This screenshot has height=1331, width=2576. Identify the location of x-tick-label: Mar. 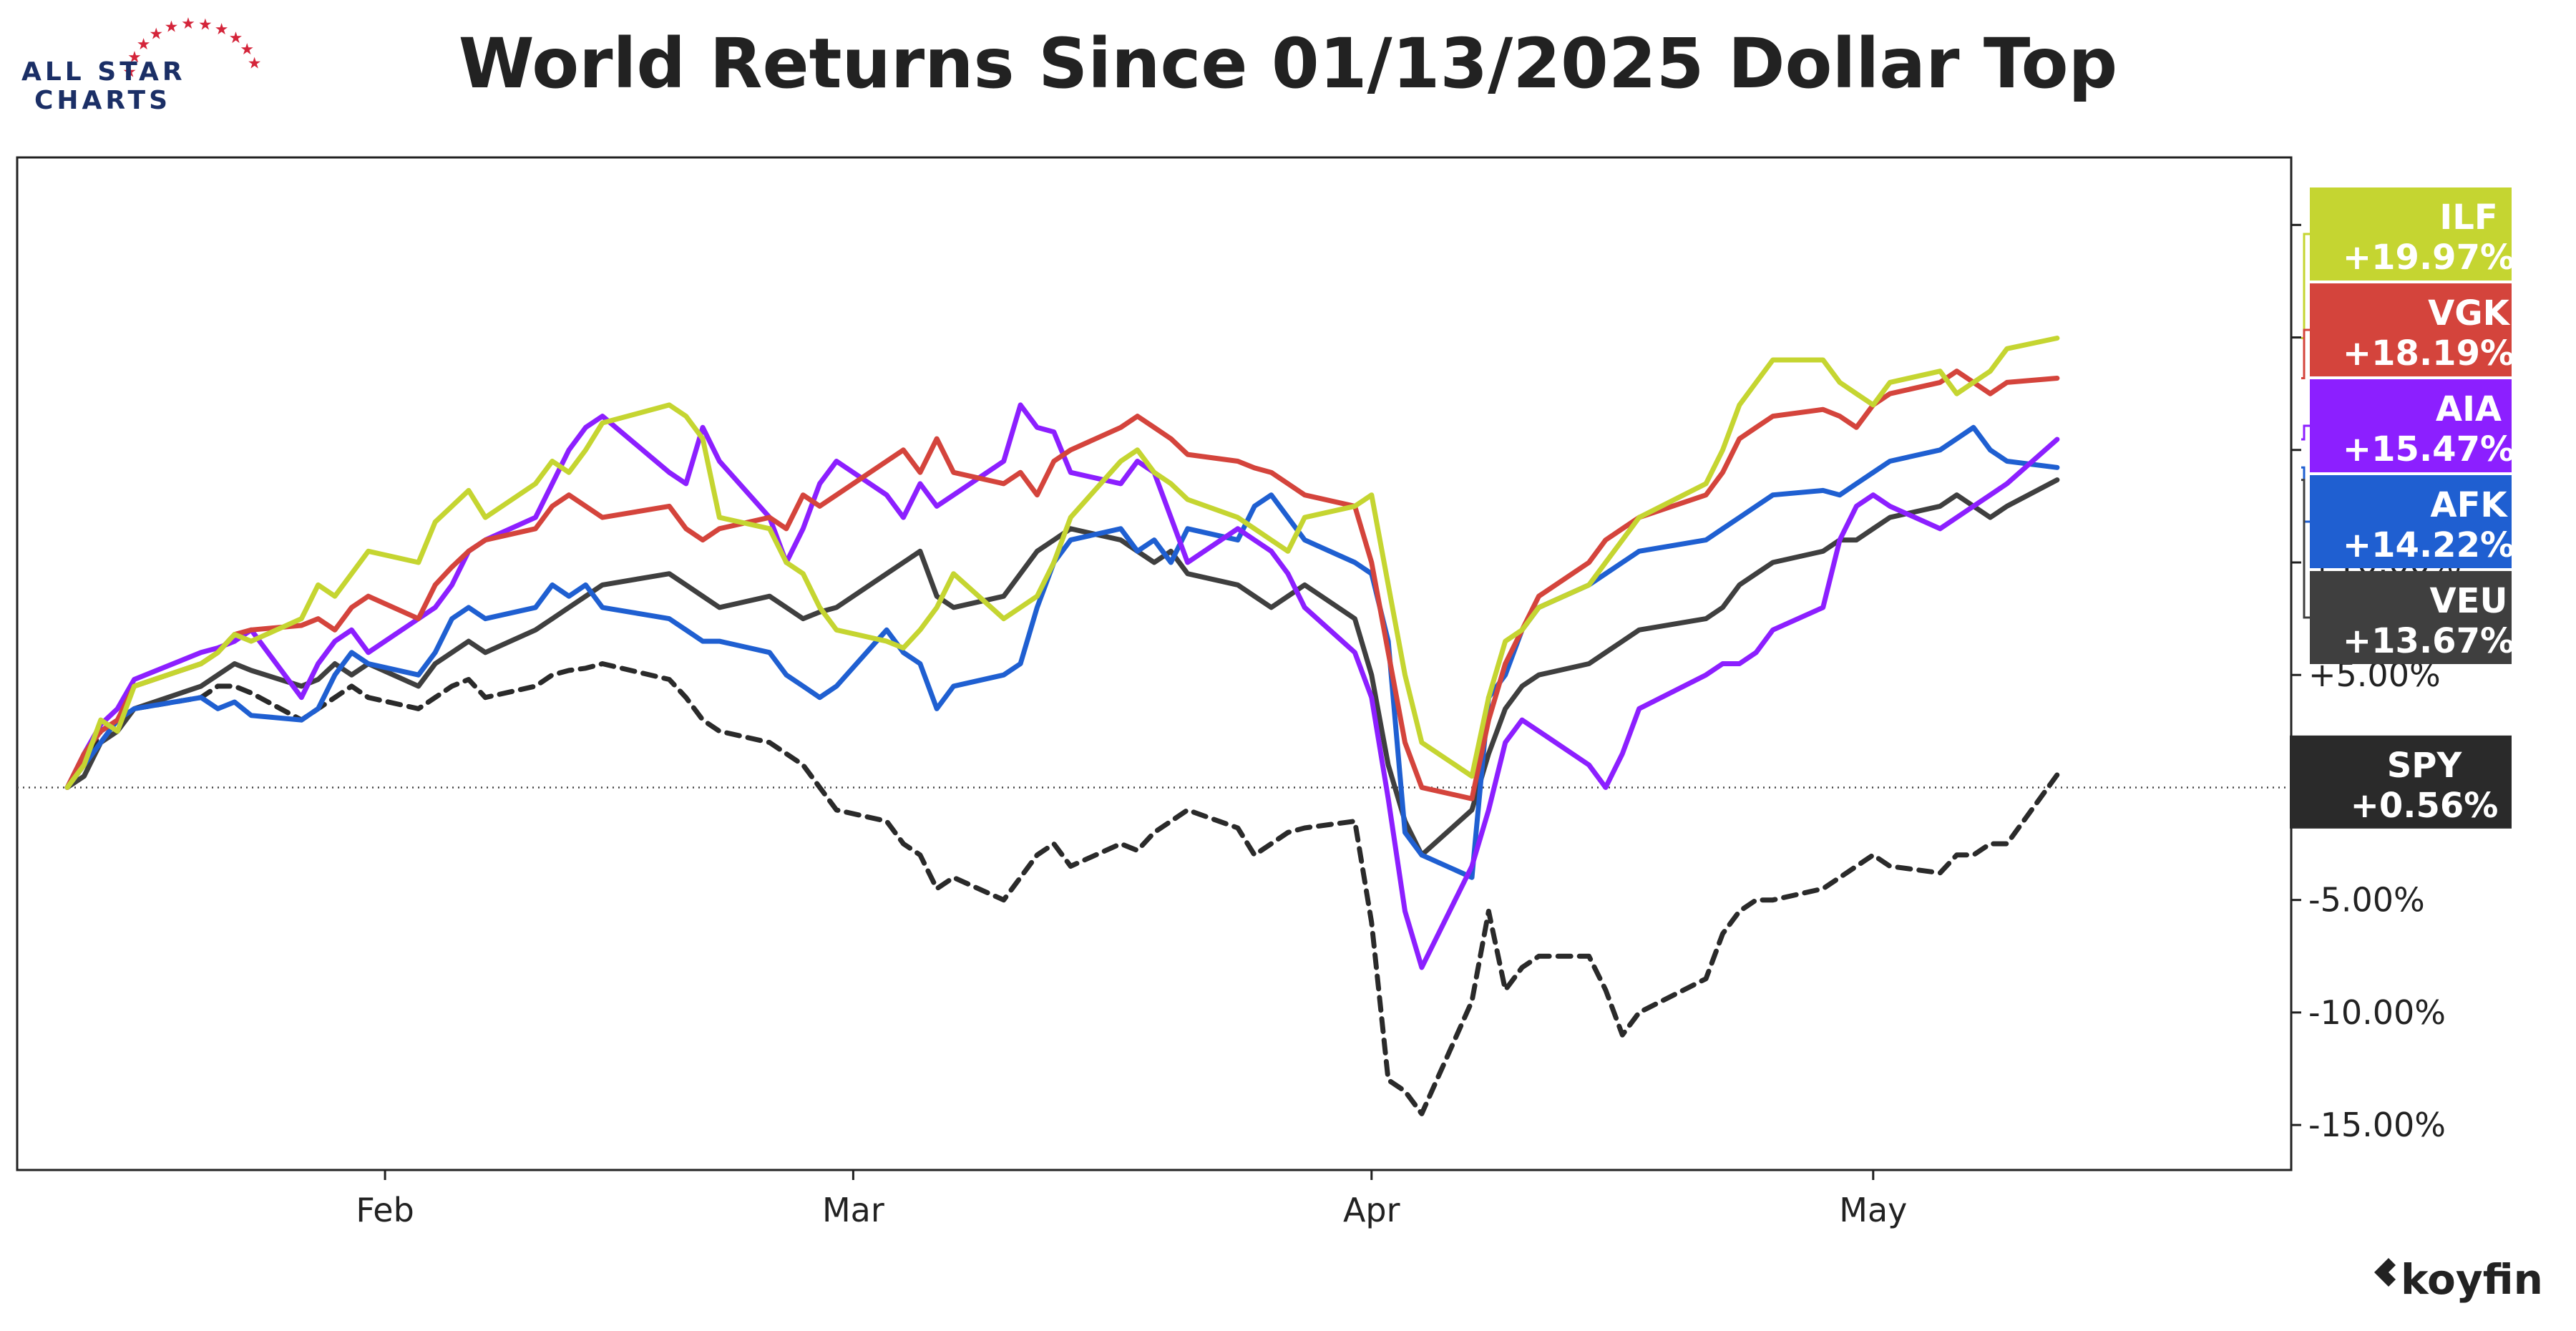
(853, 1210).